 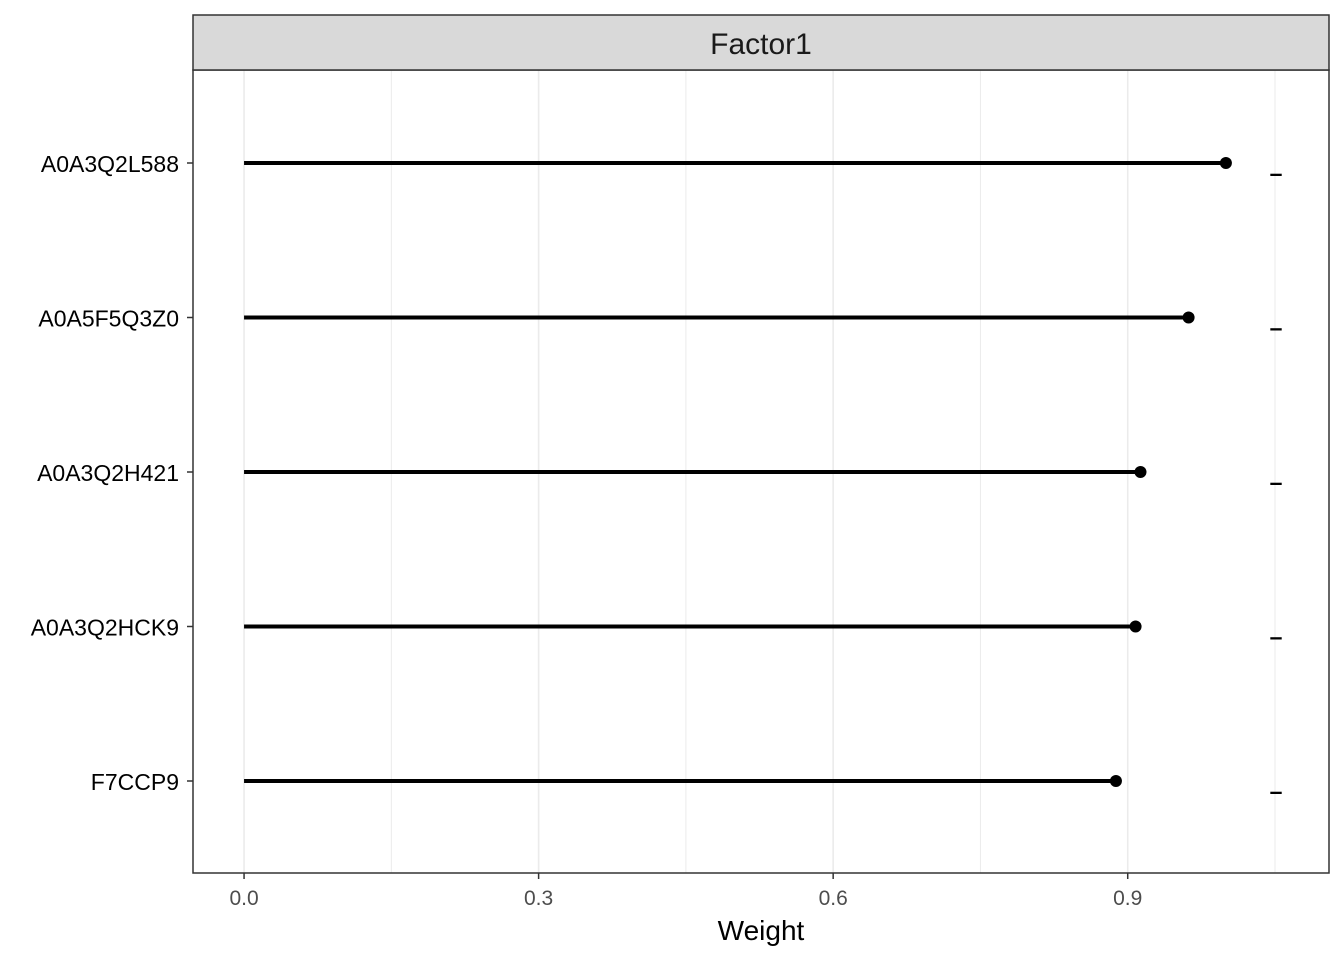 I want to click on x-axis-tick-label: 0.3, so click(x=538, y=898).